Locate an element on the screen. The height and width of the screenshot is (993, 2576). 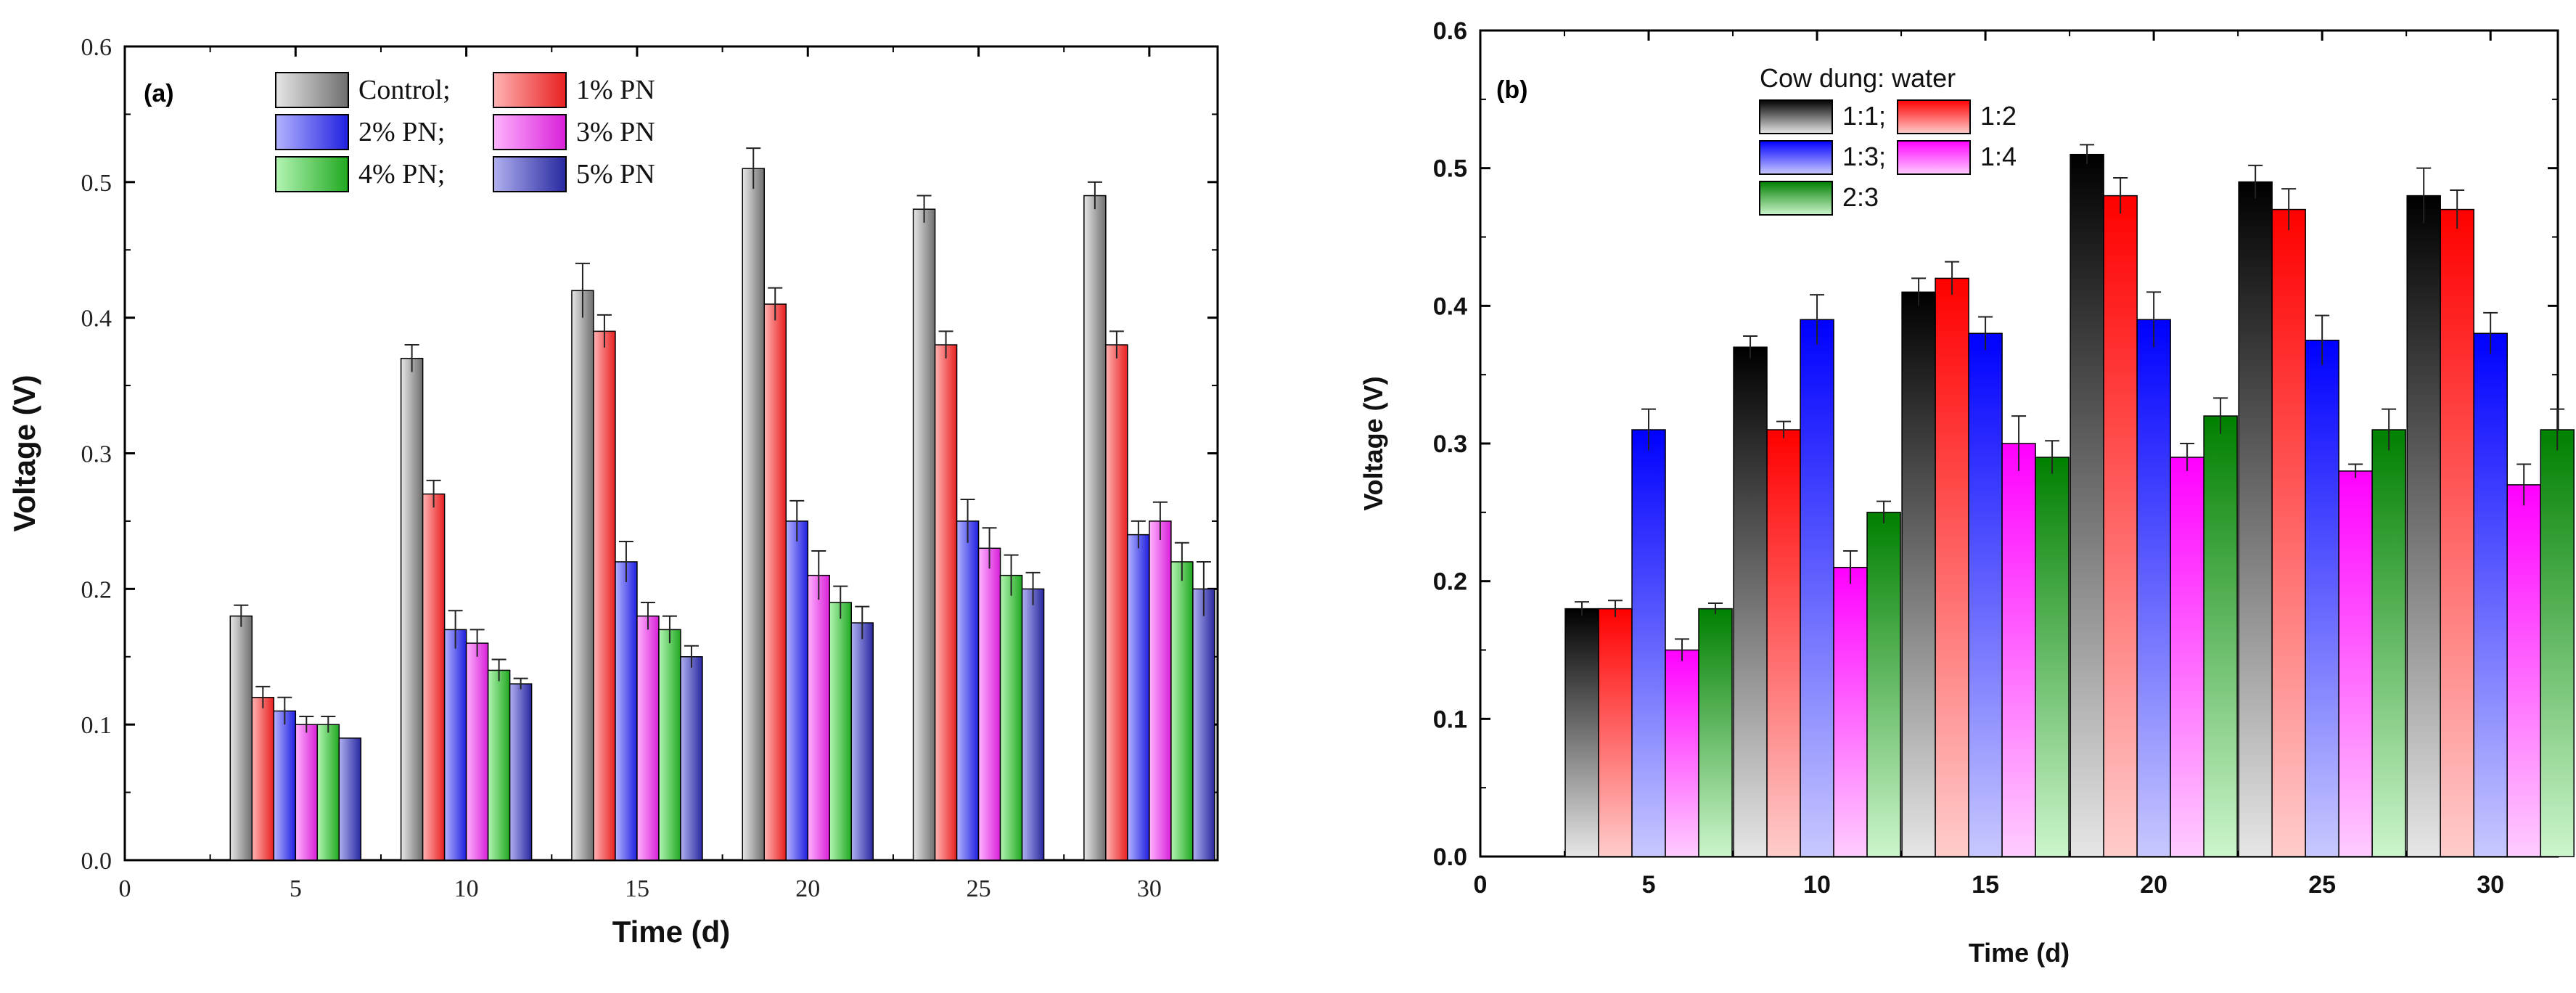
legend-label: 1:1; is located at coordinates (1864, 116).